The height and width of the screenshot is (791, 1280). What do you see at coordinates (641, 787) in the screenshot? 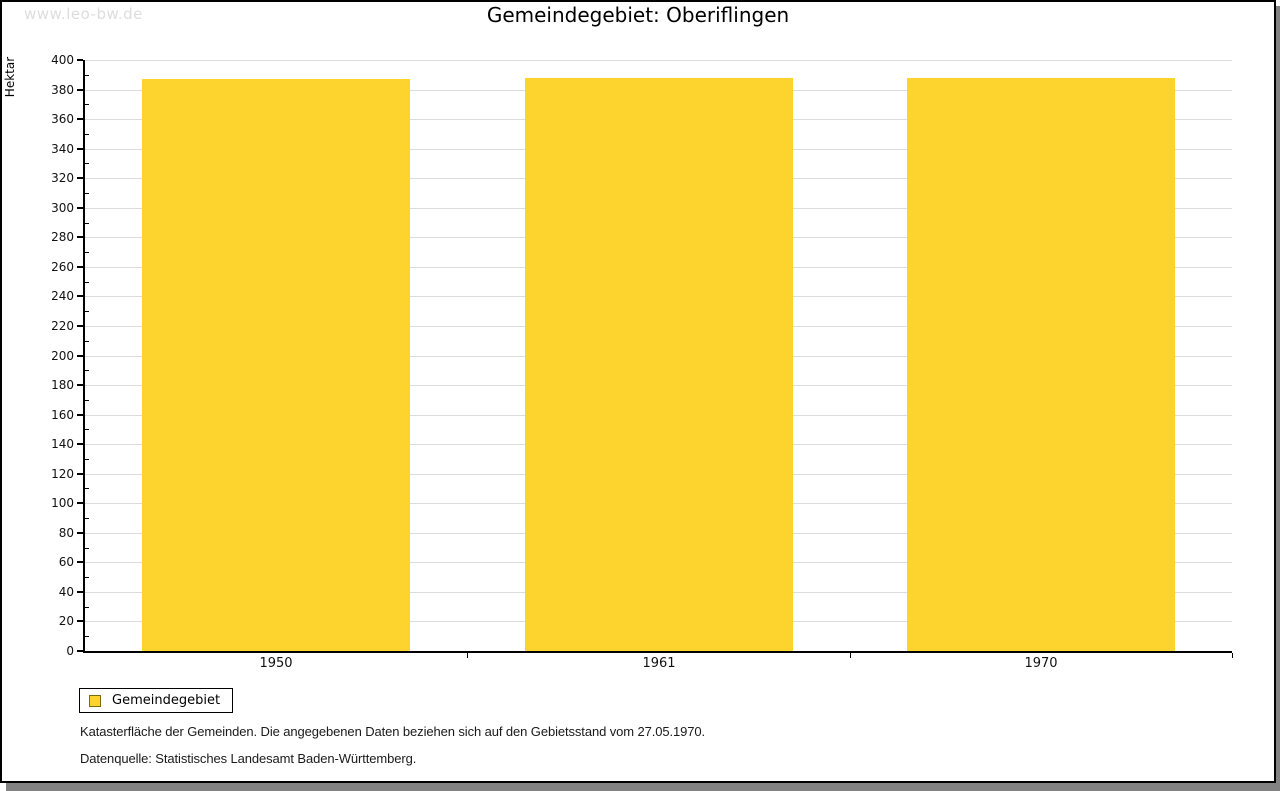
I see `page-shadow-bottom` at bounding box center [641, 787].